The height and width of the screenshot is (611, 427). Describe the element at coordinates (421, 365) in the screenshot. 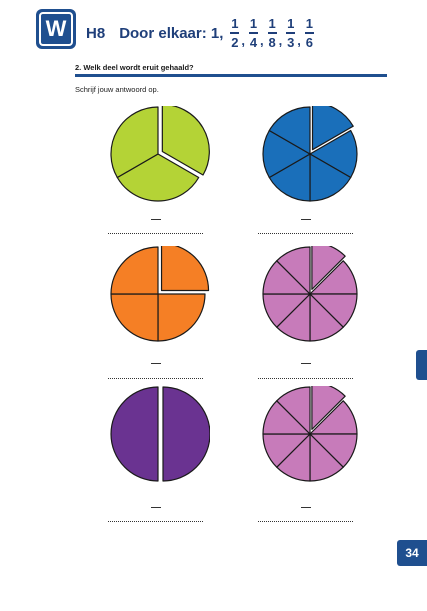

I see `side-tab` at that location.